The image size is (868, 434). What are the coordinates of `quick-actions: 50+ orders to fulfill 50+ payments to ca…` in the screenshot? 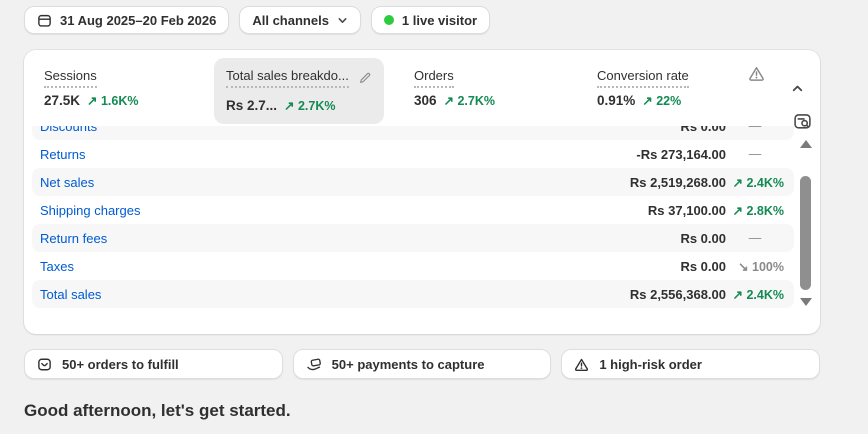 It's located at (422, 364).